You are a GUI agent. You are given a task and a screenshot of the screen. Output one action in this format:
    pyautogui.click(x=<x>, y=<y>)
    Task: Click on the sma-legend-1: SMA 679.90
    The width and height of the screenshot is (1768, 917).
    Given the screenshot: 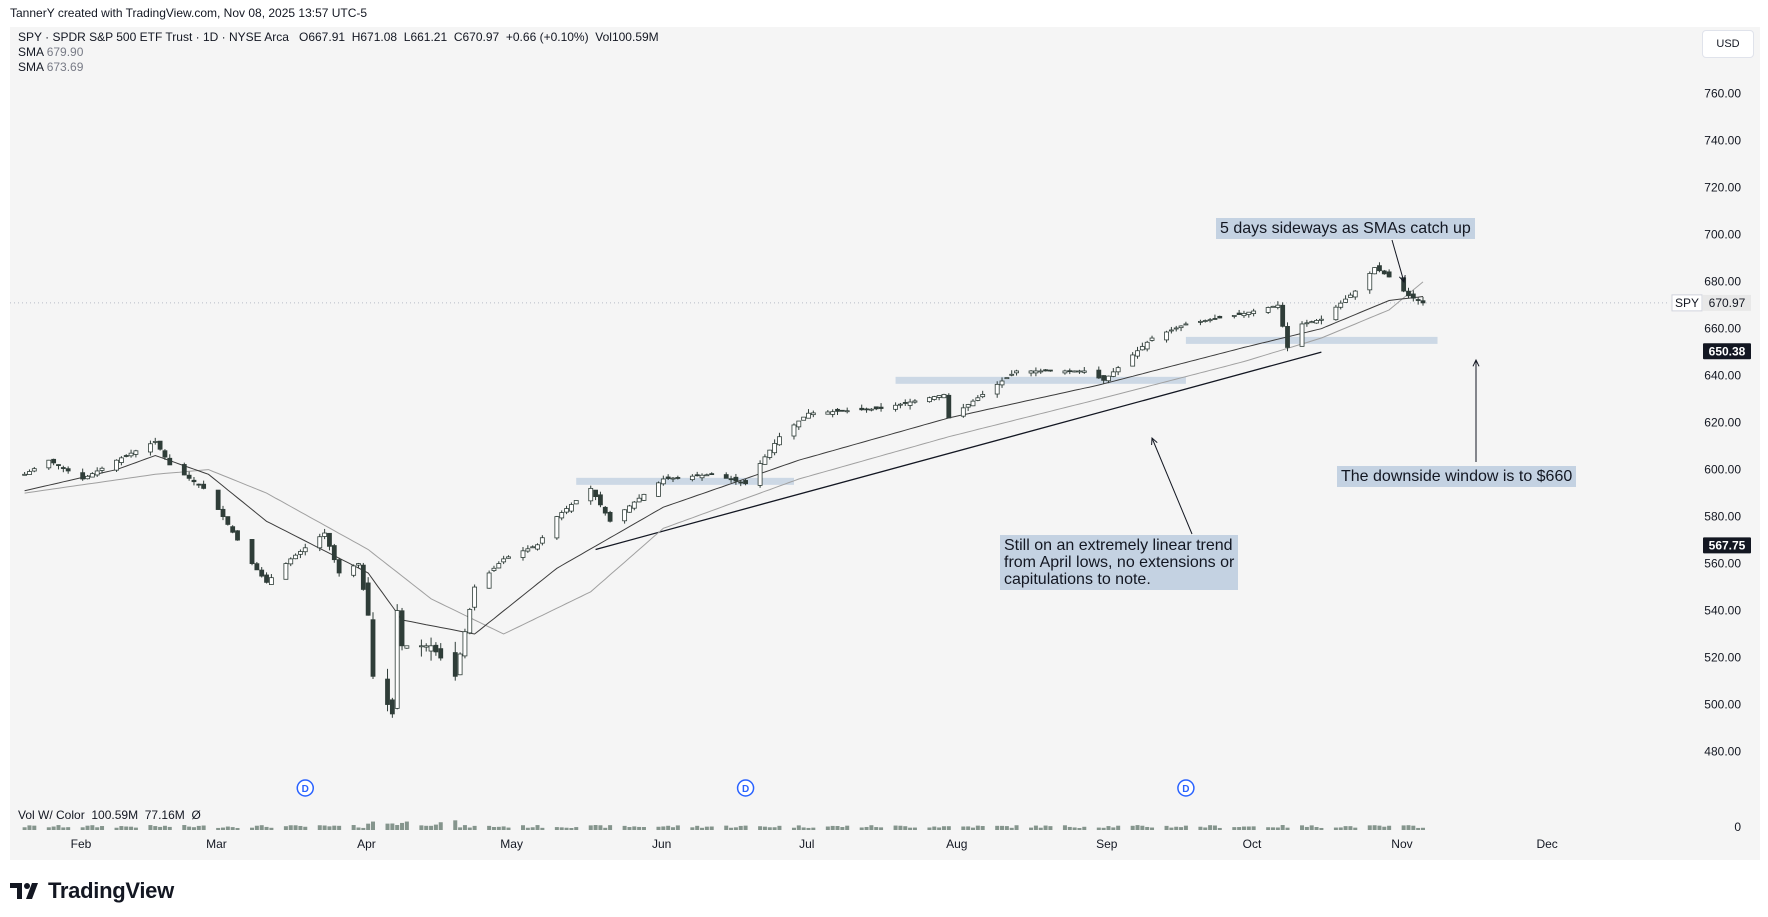 What is the action you would take?
    pyautogui.click(x=50, y=52)
    